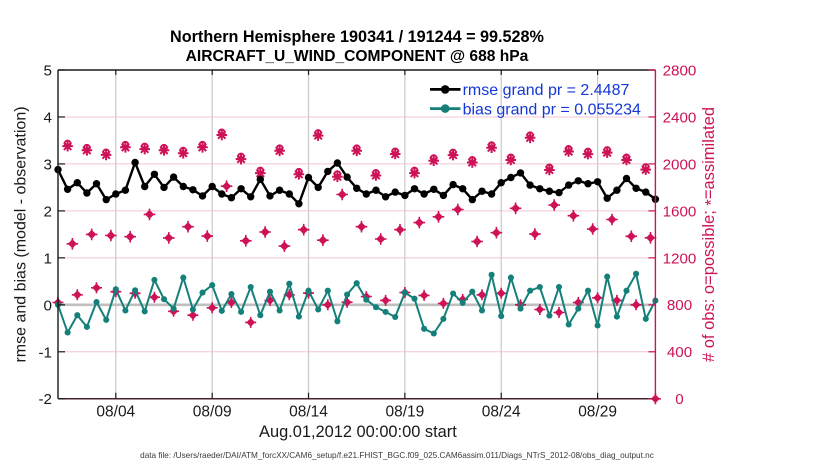 This screenshot has height=475, width=830. What do you see at coordinates (679, 352) in the screenshot?
I see `svg-text: 400` at bounding box center [679, 352].